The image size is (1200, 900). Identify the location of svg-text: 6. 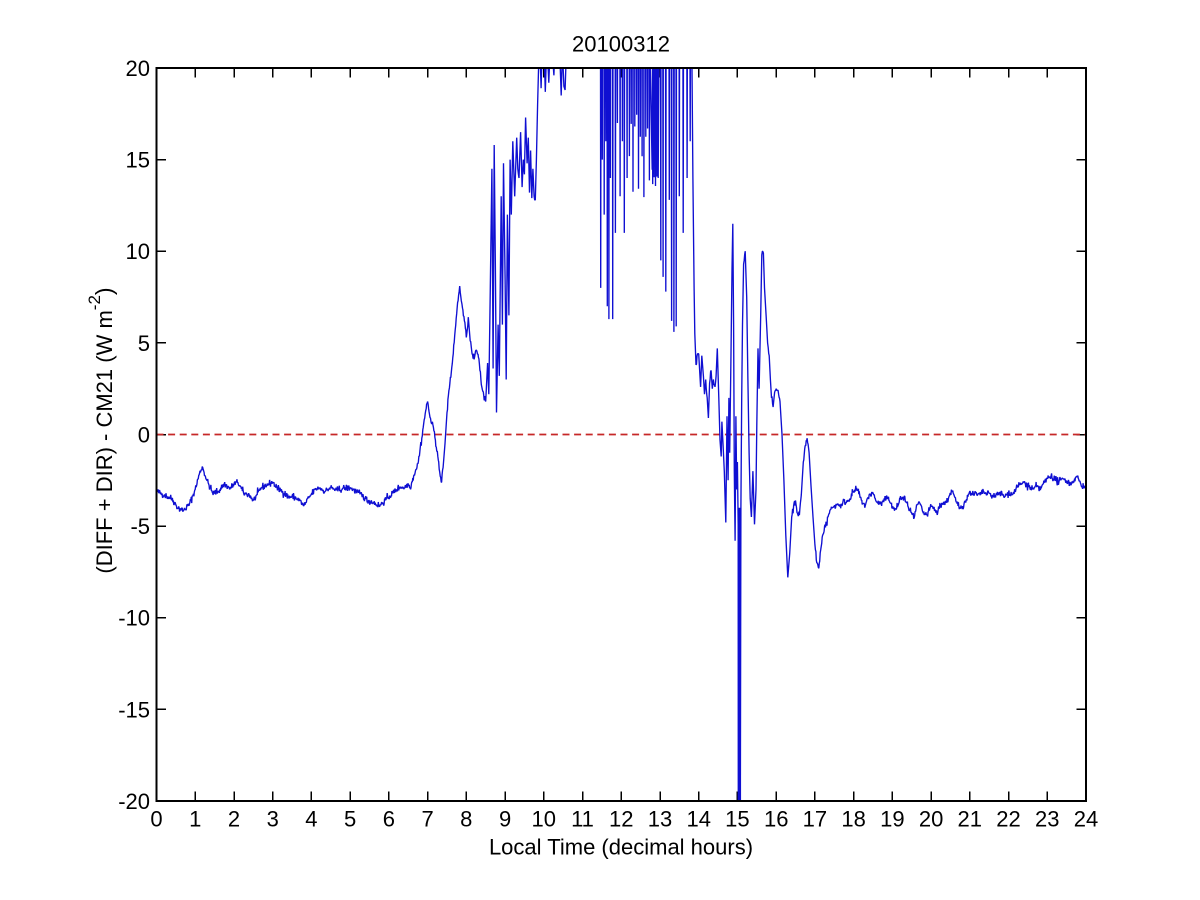
(389, 819).